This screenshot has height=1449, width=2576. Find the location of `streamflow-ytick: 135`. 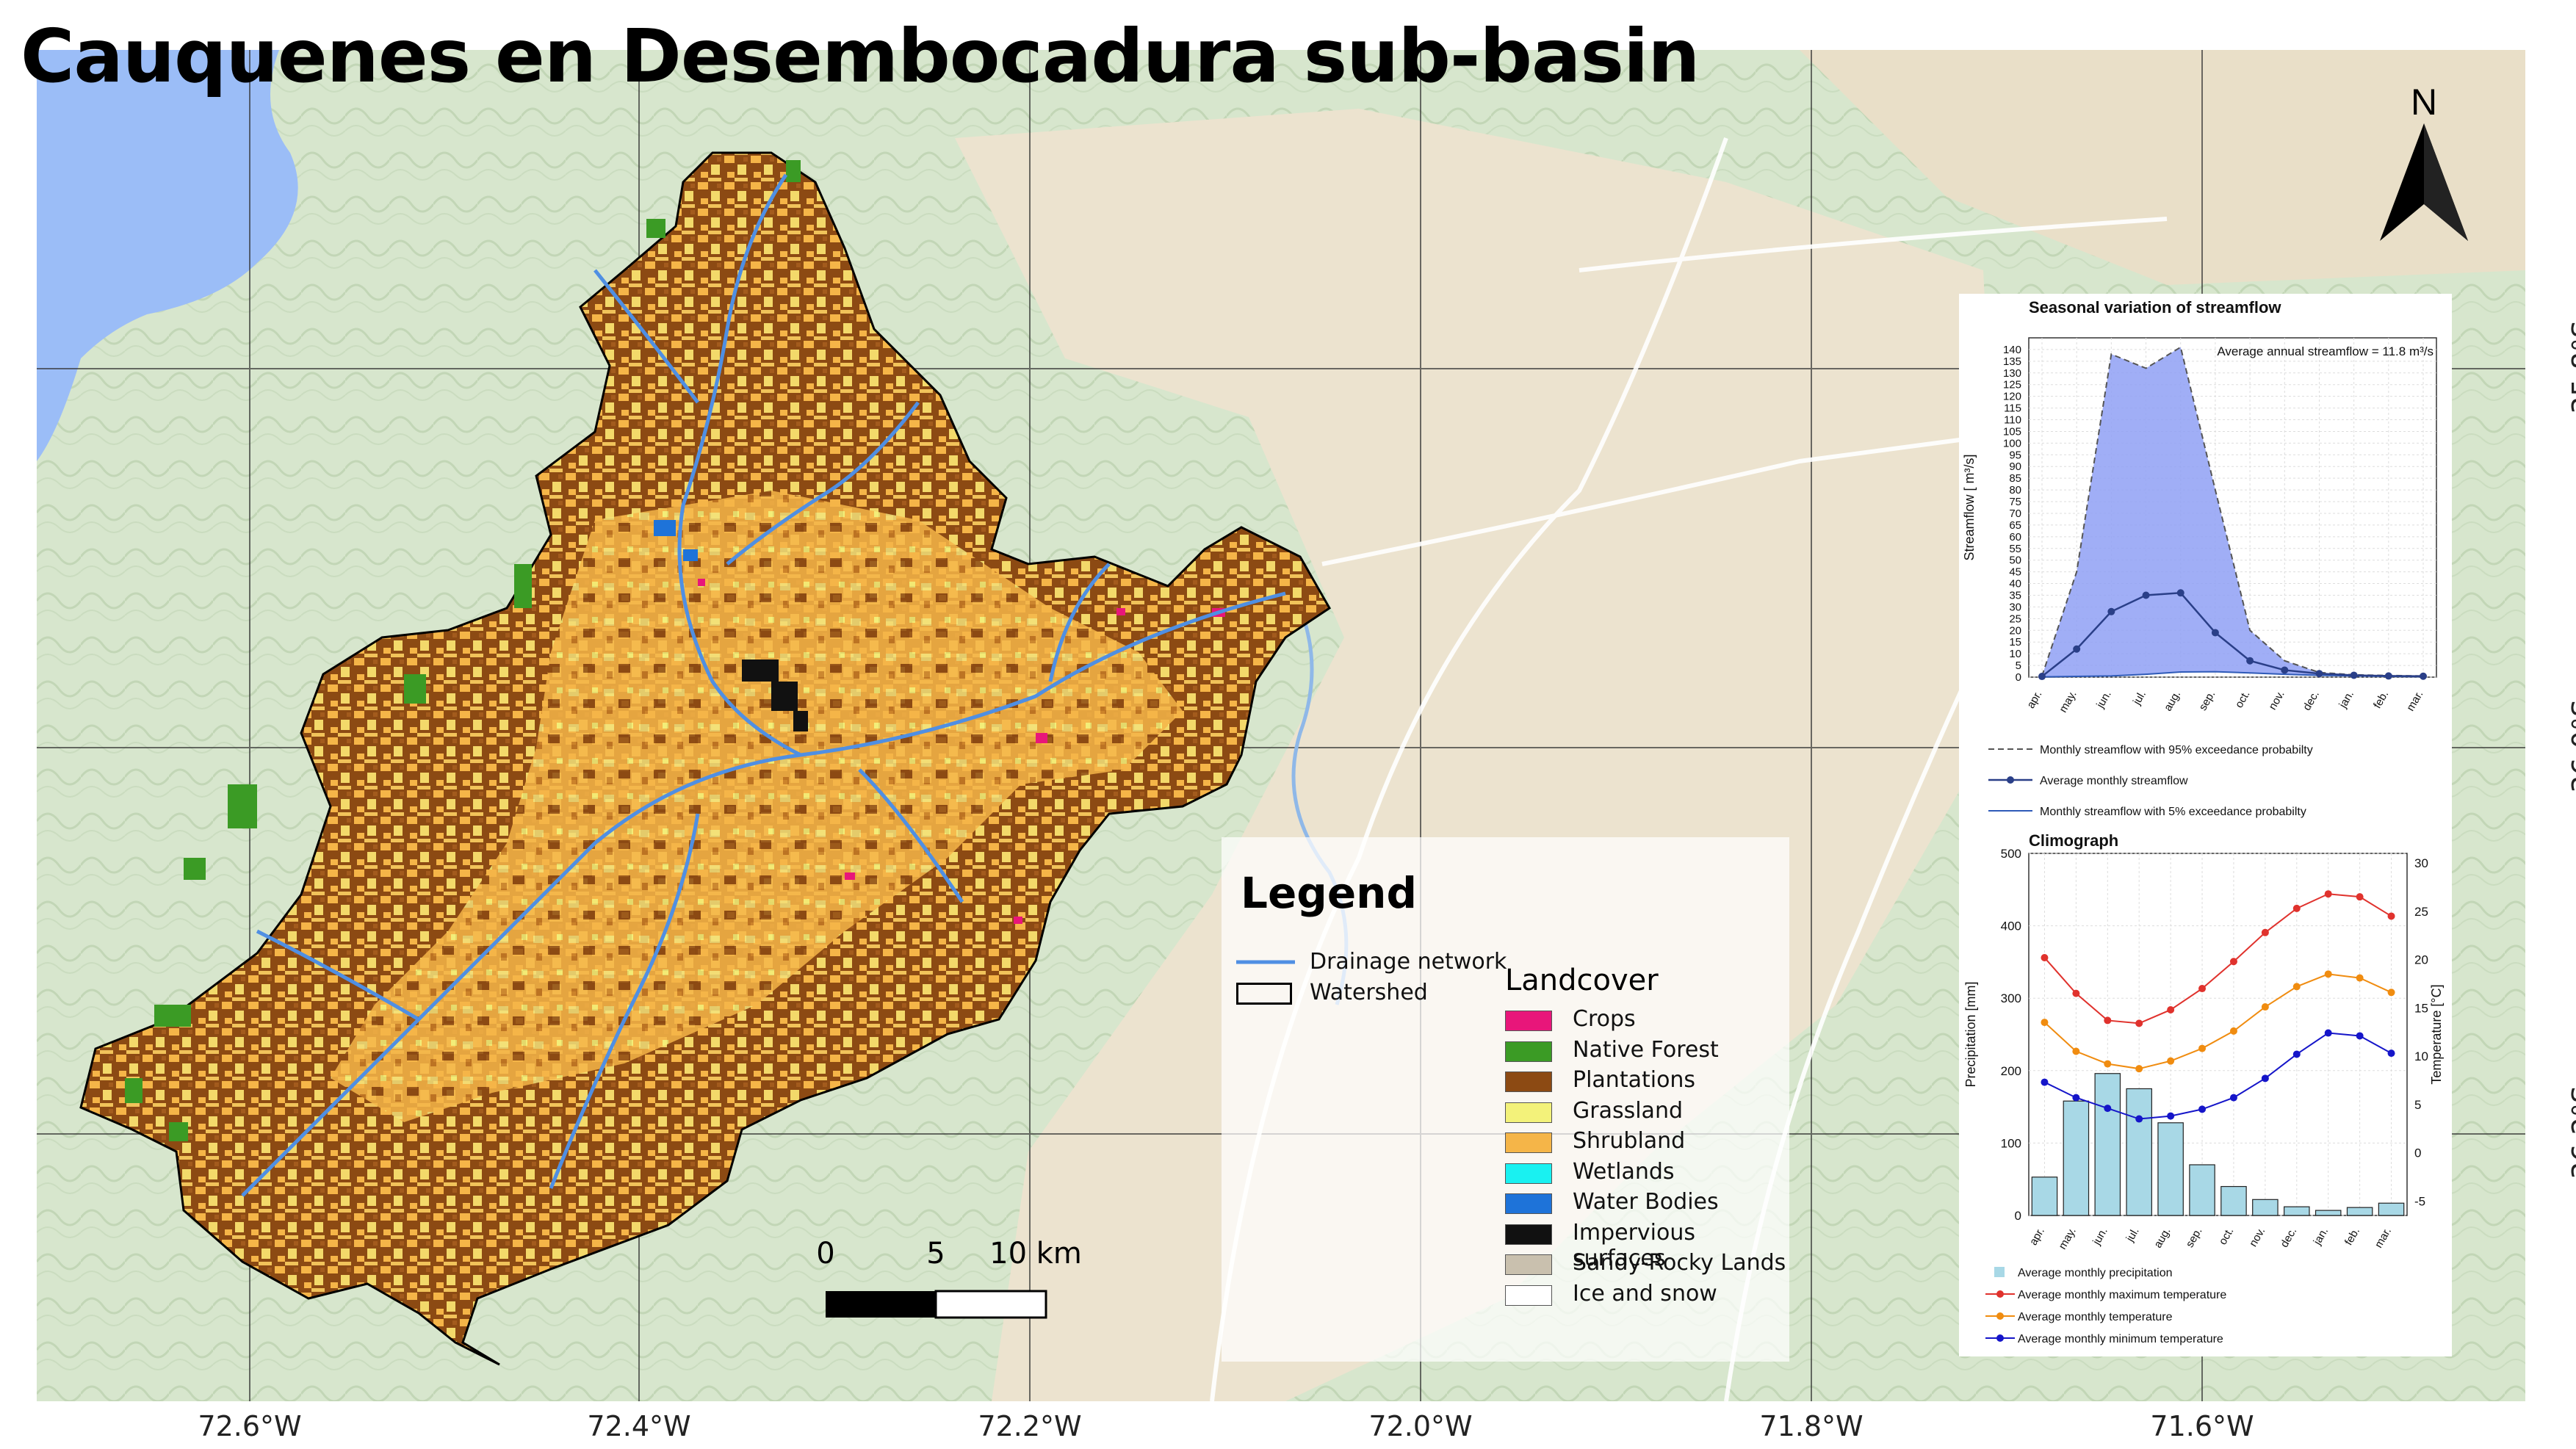

streamflow-ytick: 135 is located at coordinates (2012, 361).